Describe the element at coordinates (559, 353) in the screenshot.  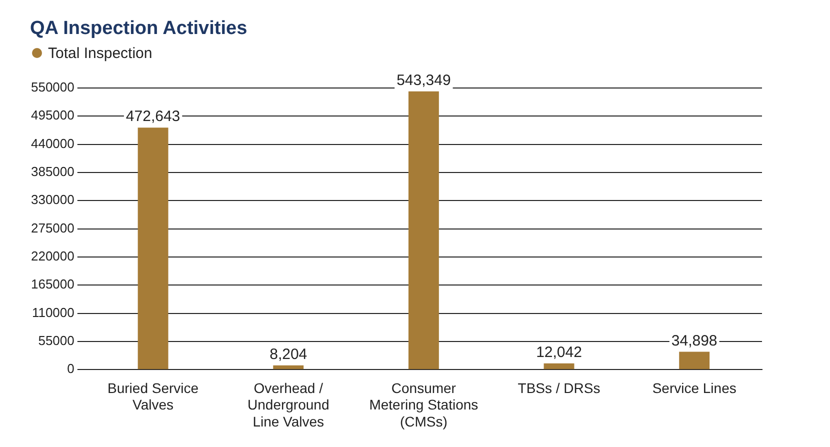
I see `data-label: 12,042` at that location.